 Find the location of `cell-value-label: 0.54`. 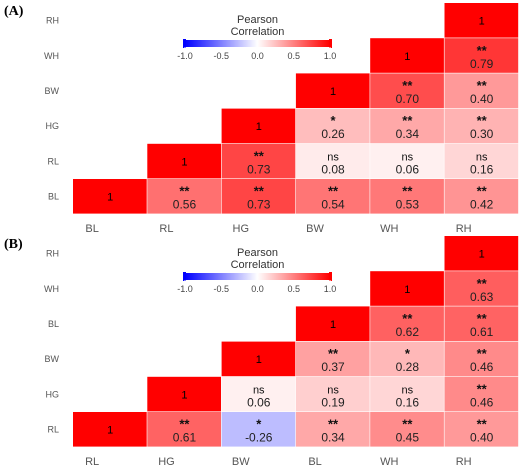

cell-value-label: 0.54 is located at coordinates (333, 205).